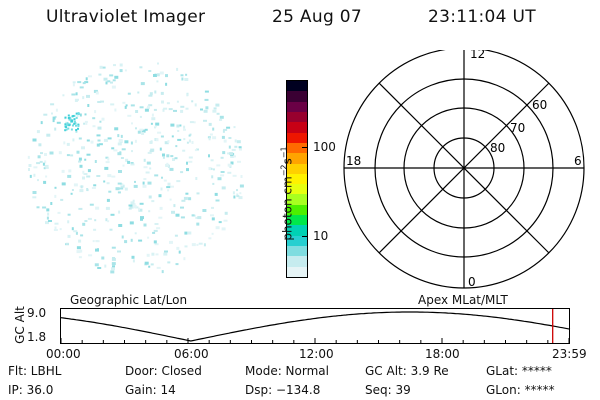  I want to click on timeline-y-top: 9.0, so click(37, 313).